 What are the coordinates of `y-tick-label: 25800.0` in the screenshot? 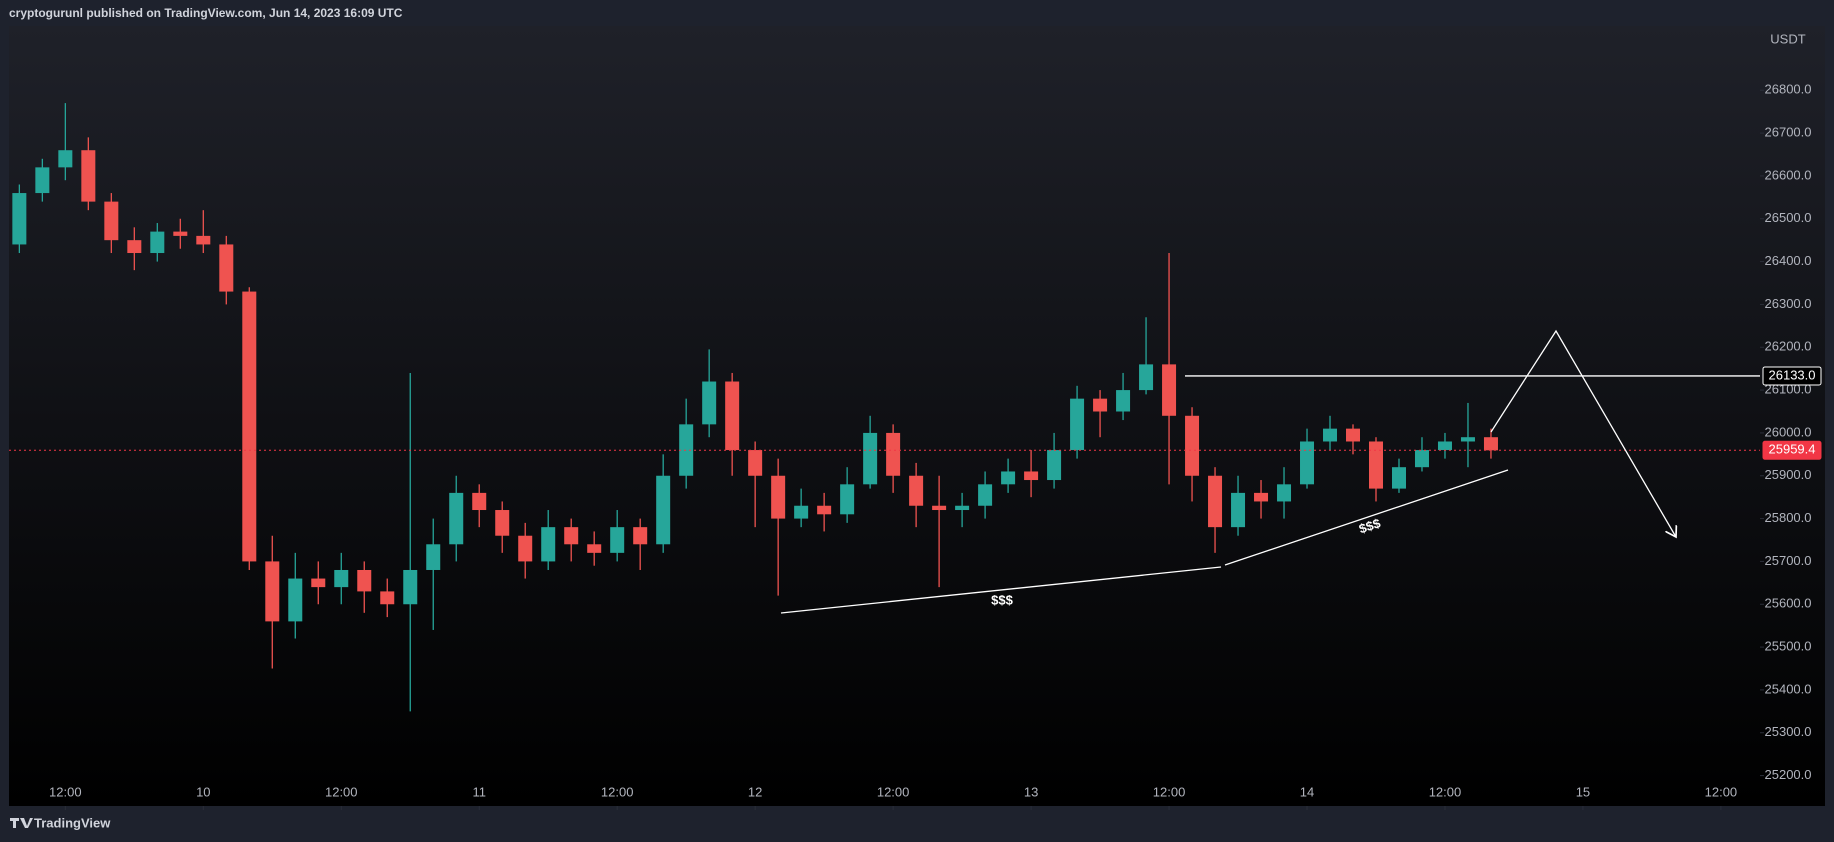 It's located at (1788, 517).